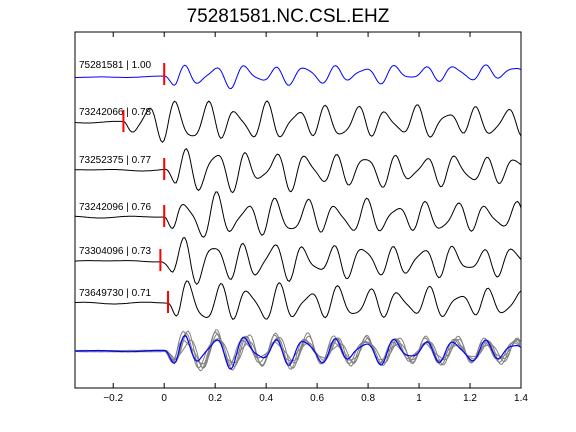 Image resolution: width=576 pixels, height=432 pixels. I want to click on x-tick-label: 0.8, so click(368, 398).